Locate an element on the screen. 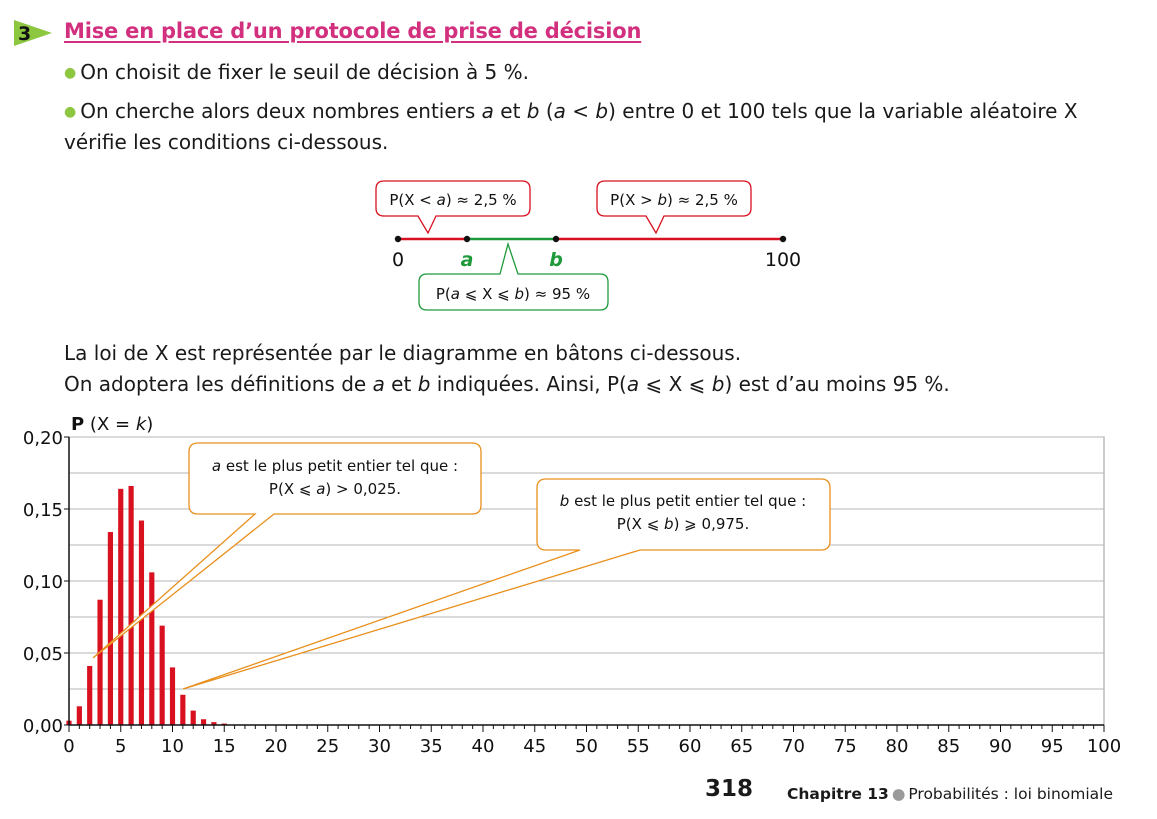 Image resolution: width=1157 pixels, height=819 pixels. point-a is located at coordinates (467, 239).